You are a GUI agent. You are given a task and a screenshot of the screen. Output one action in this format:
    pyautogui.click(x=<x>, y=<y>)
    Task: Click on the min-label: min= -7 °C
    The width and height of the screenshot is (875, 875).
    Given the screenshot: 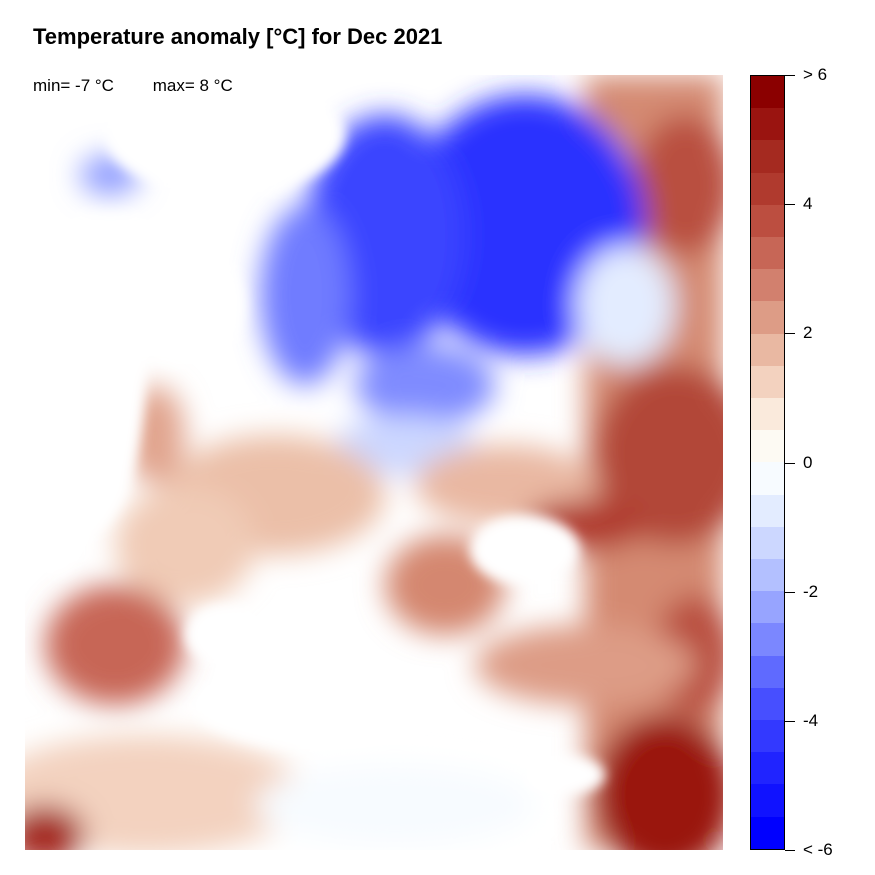 What is the action you would take?
    pyautogui.click(x=73, y=85)
    